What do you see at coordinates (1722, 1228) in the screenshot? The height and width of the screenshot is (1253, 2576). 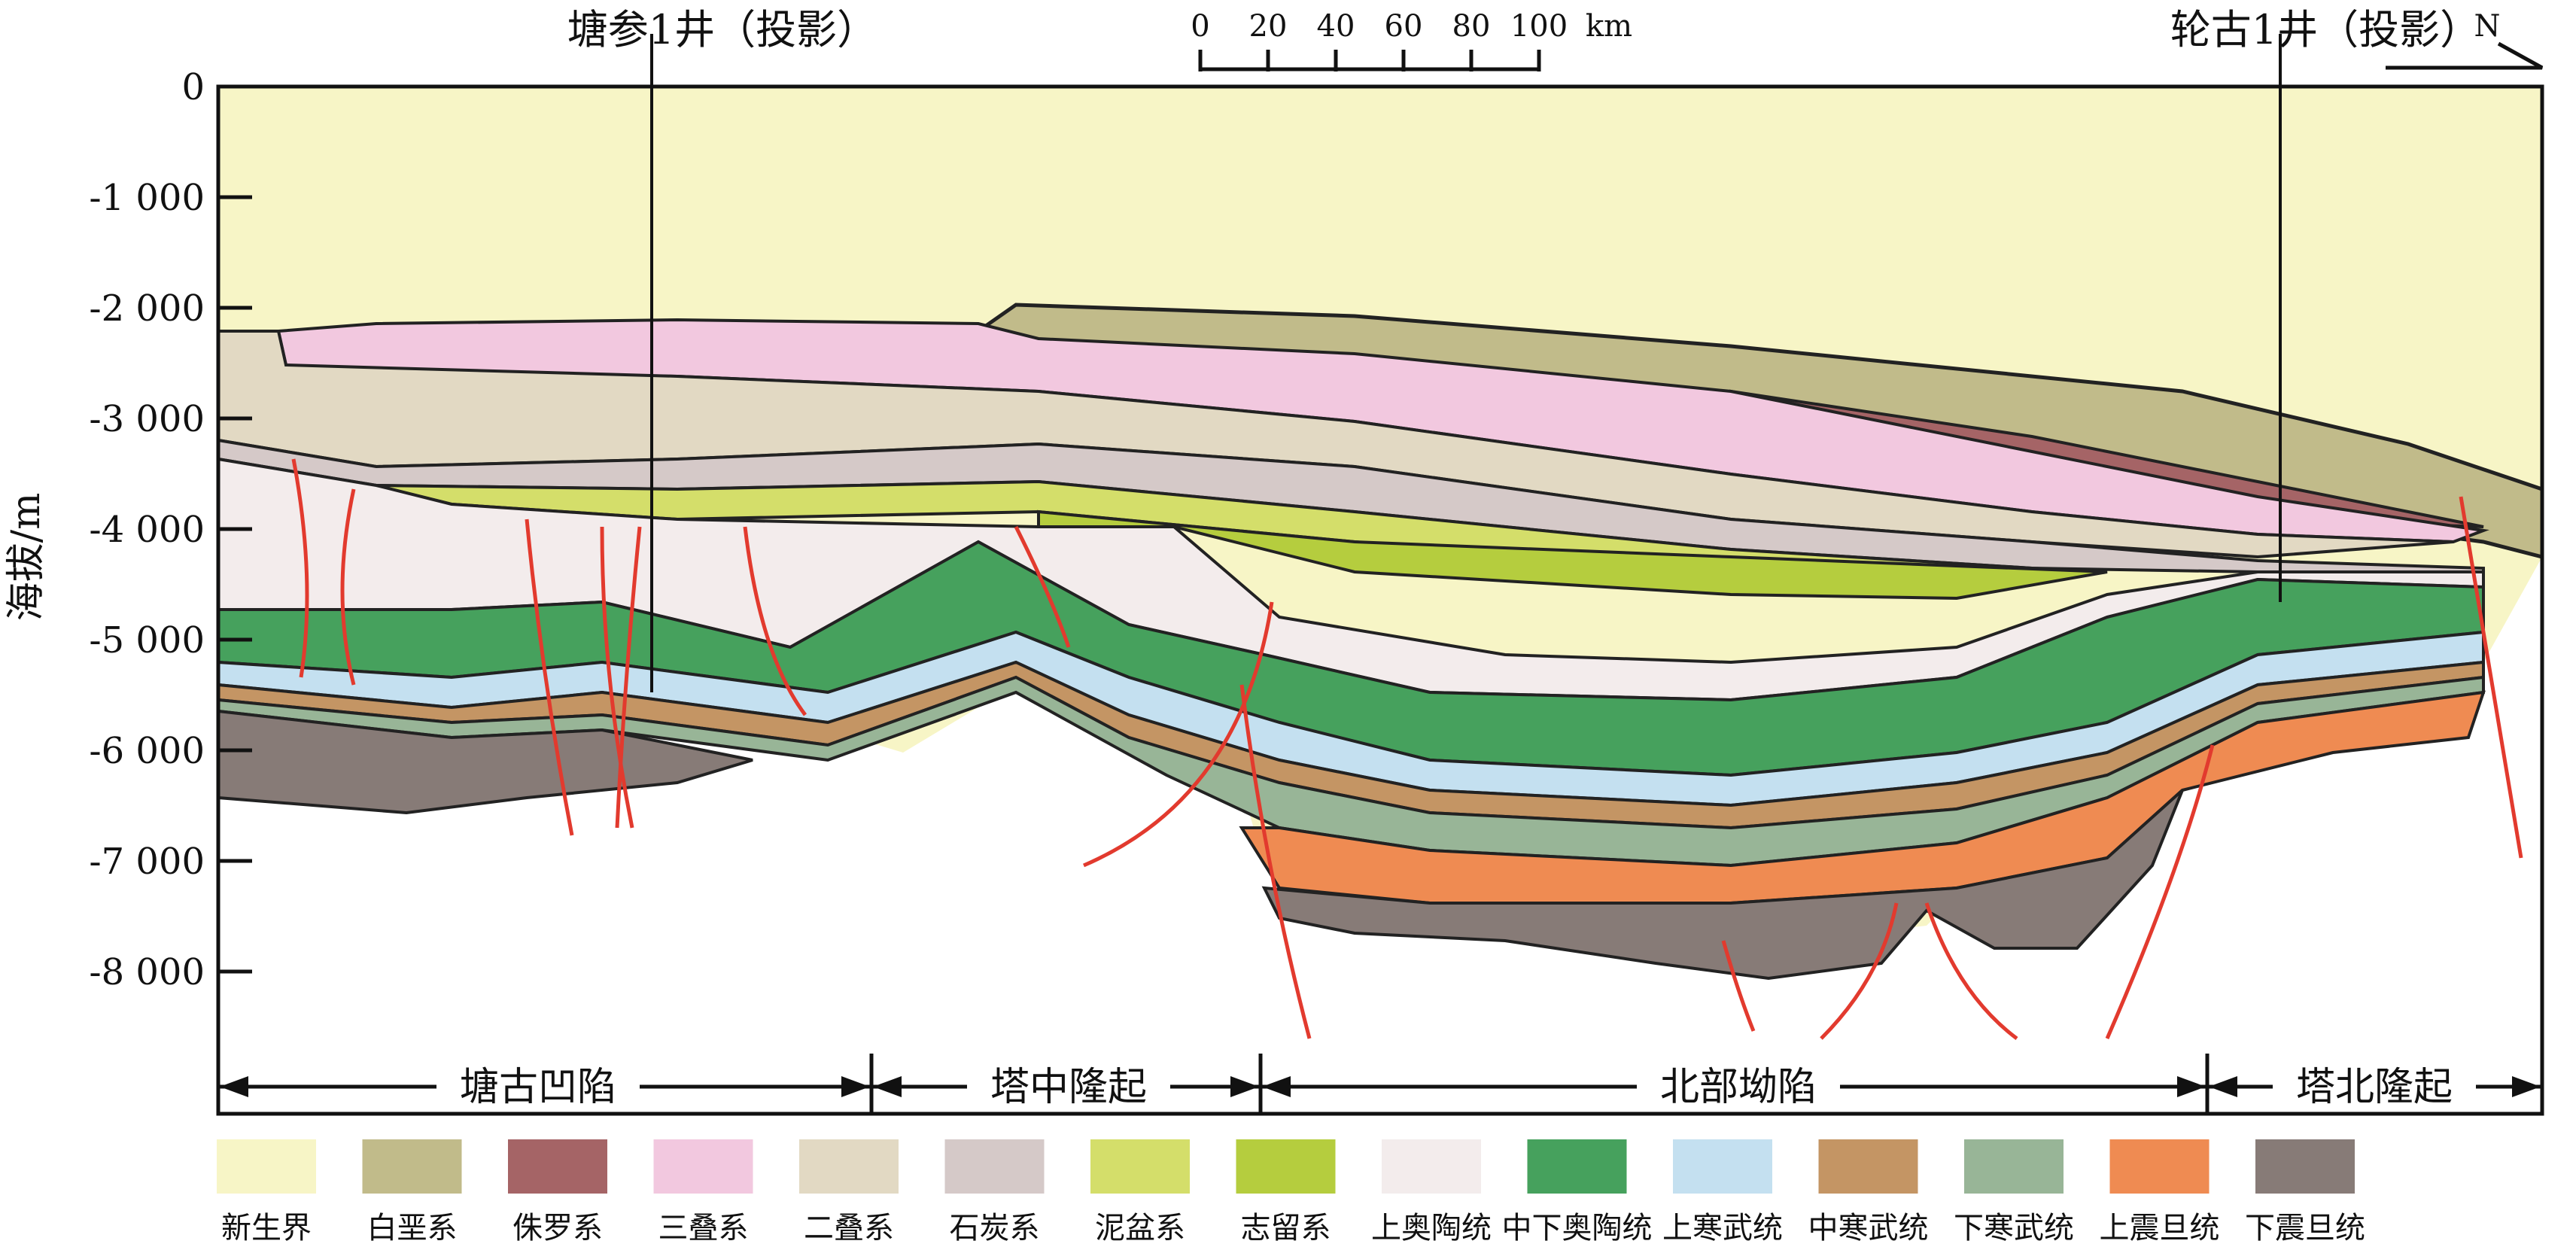 I see `legend-label: 上寒武统` at bounding box center [1722, 1228].